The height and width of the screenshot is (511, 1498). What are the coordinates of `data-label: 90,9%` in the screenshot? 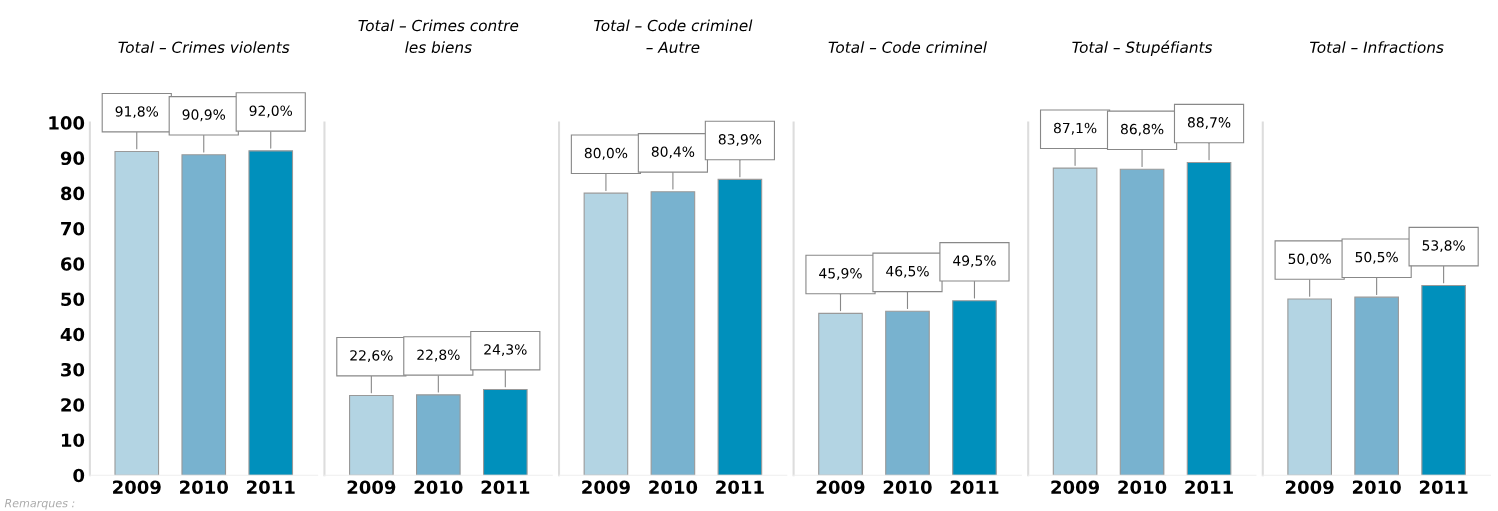 It's located at (204, 115).